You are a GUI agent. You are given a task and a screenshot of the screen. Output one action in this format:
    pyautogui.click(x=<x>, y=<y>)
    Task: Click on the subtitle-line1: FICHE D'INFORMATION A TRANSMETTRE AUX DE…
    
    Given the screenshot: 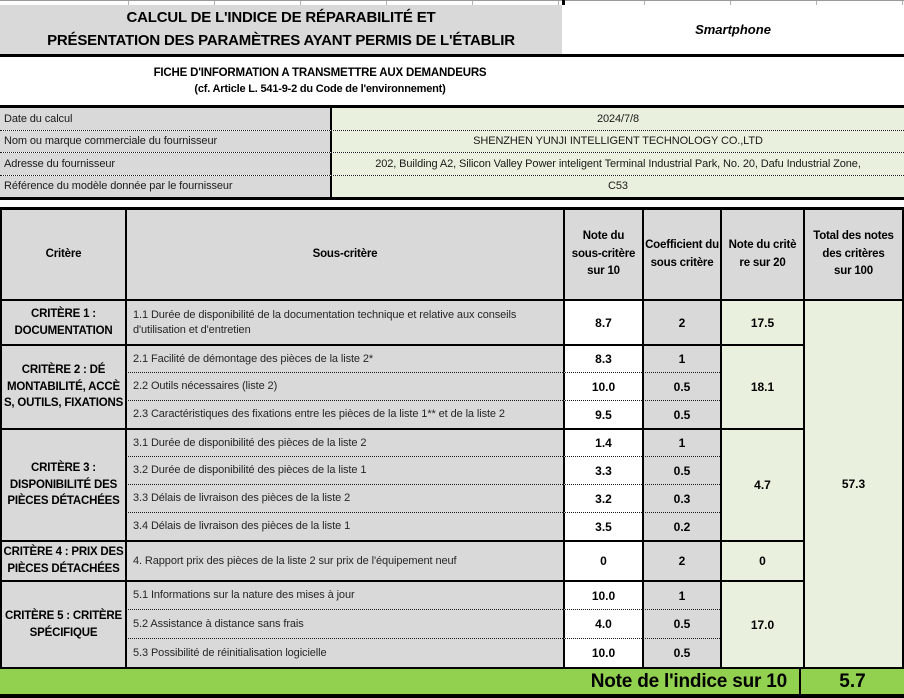 What is the action you would take?
    pyautogui.click(x=320, y=73)
    